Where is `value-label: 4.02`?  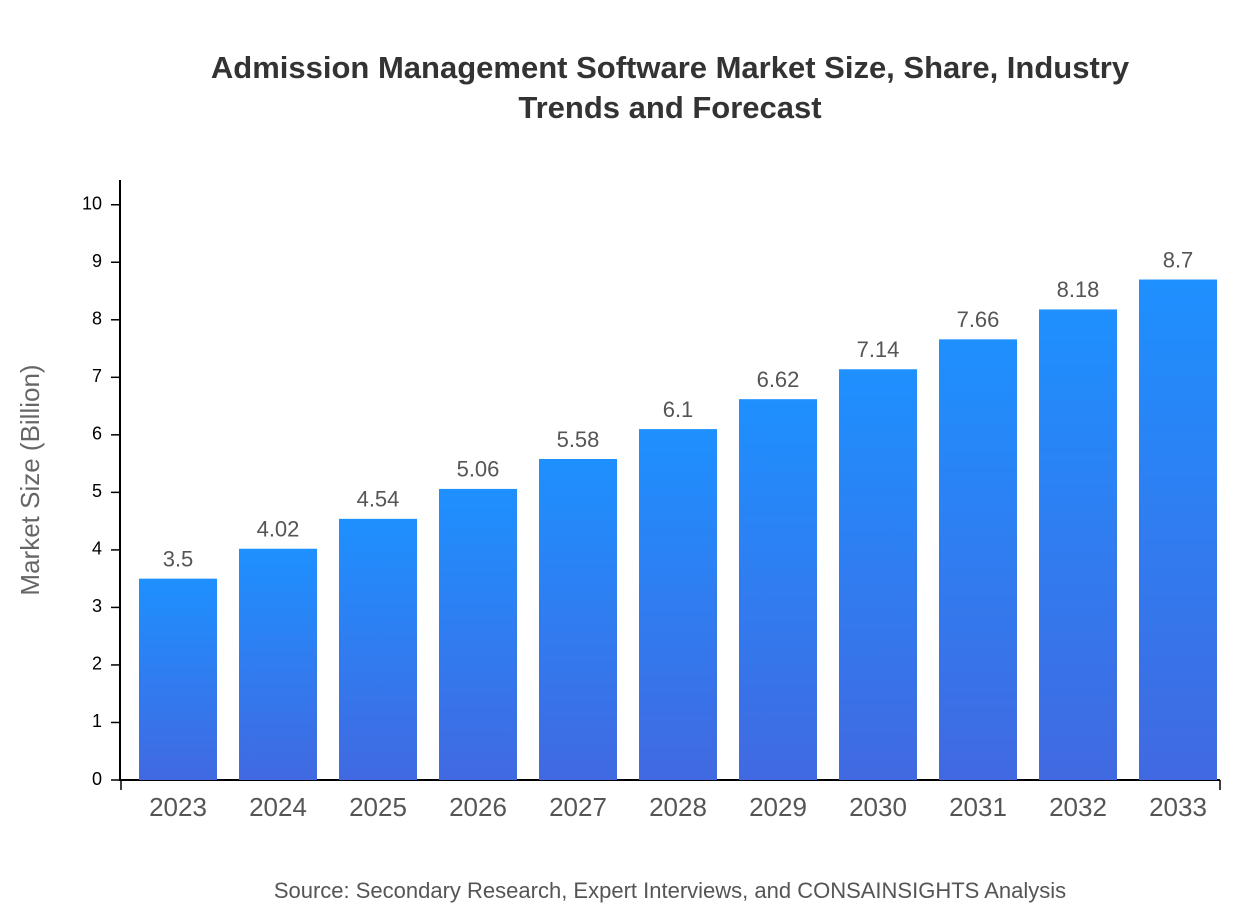
value-label: 4.02 is located at coordinates (278, 529).